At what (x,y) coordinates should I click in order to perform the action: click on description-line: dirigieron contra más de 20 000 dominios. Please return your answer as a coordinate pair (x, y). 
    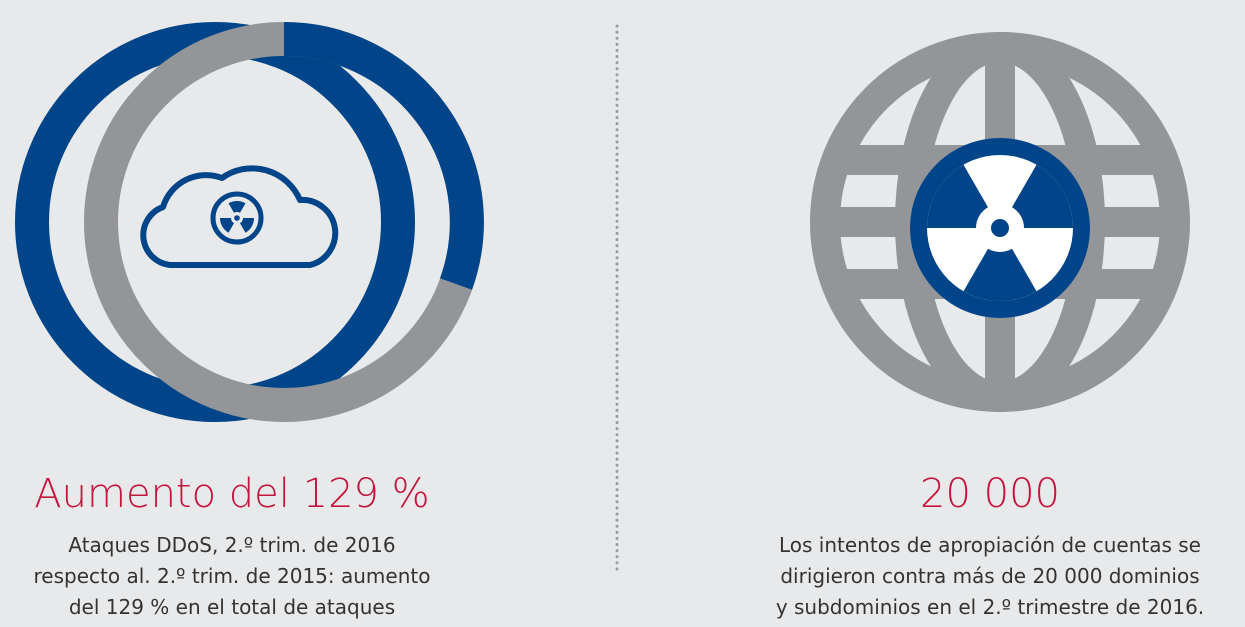
    Looking at the image, I should click on (990, 576).